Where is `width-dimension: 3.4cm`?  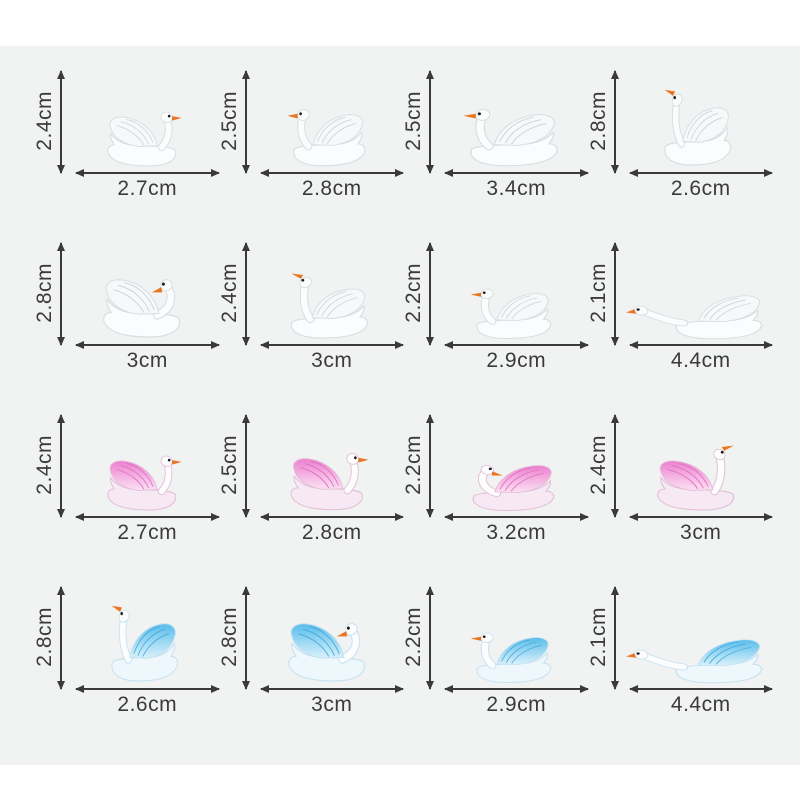 width-dimension: 3.4cm is located at coordinates (516, 184).